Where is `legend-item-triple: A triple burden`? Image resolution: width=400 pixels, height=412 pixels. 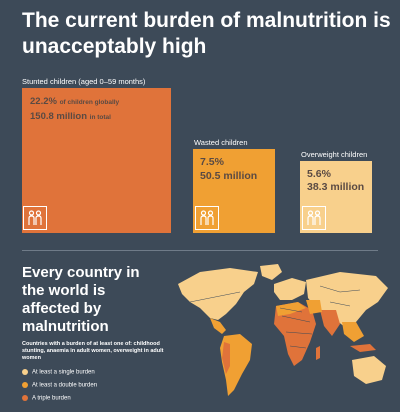 legend-item-triple: A triple burden is located at coordinates (46, 398).